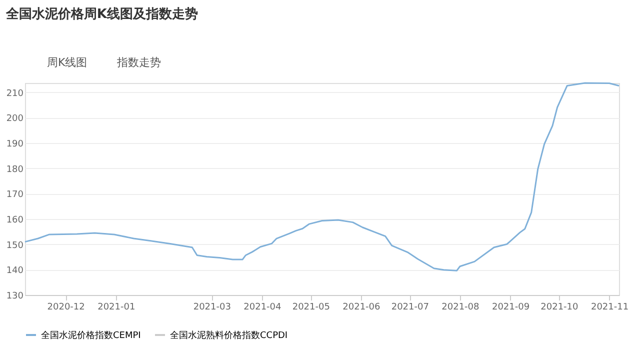  Describe the element at coordinates (66, 307) in the screenshot. I see `x-tick-label: 2020-12` at that location.